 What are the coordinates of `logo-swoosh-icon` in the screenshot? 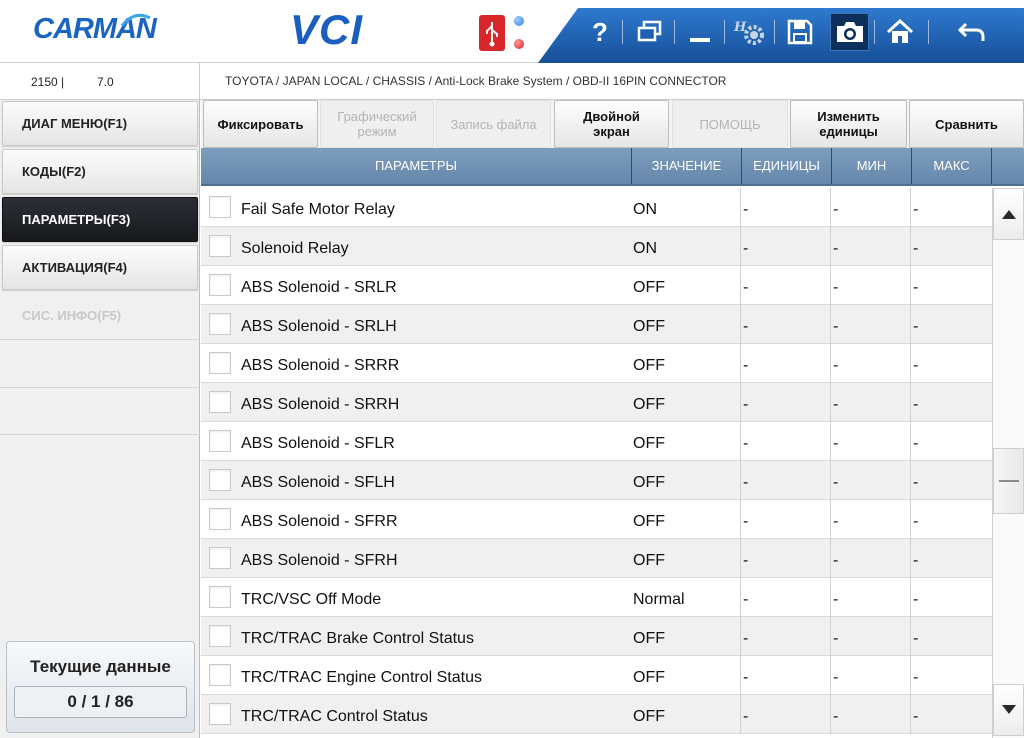 It's located at (135, 20).